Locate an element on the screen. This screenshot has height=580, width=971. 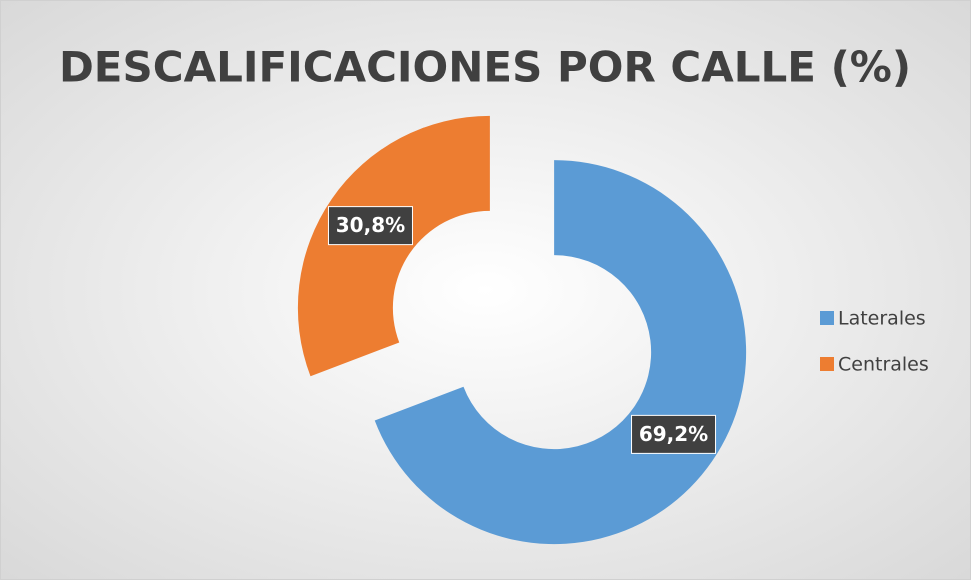
data-label: 69,2% is located at coordinates (673, 434).